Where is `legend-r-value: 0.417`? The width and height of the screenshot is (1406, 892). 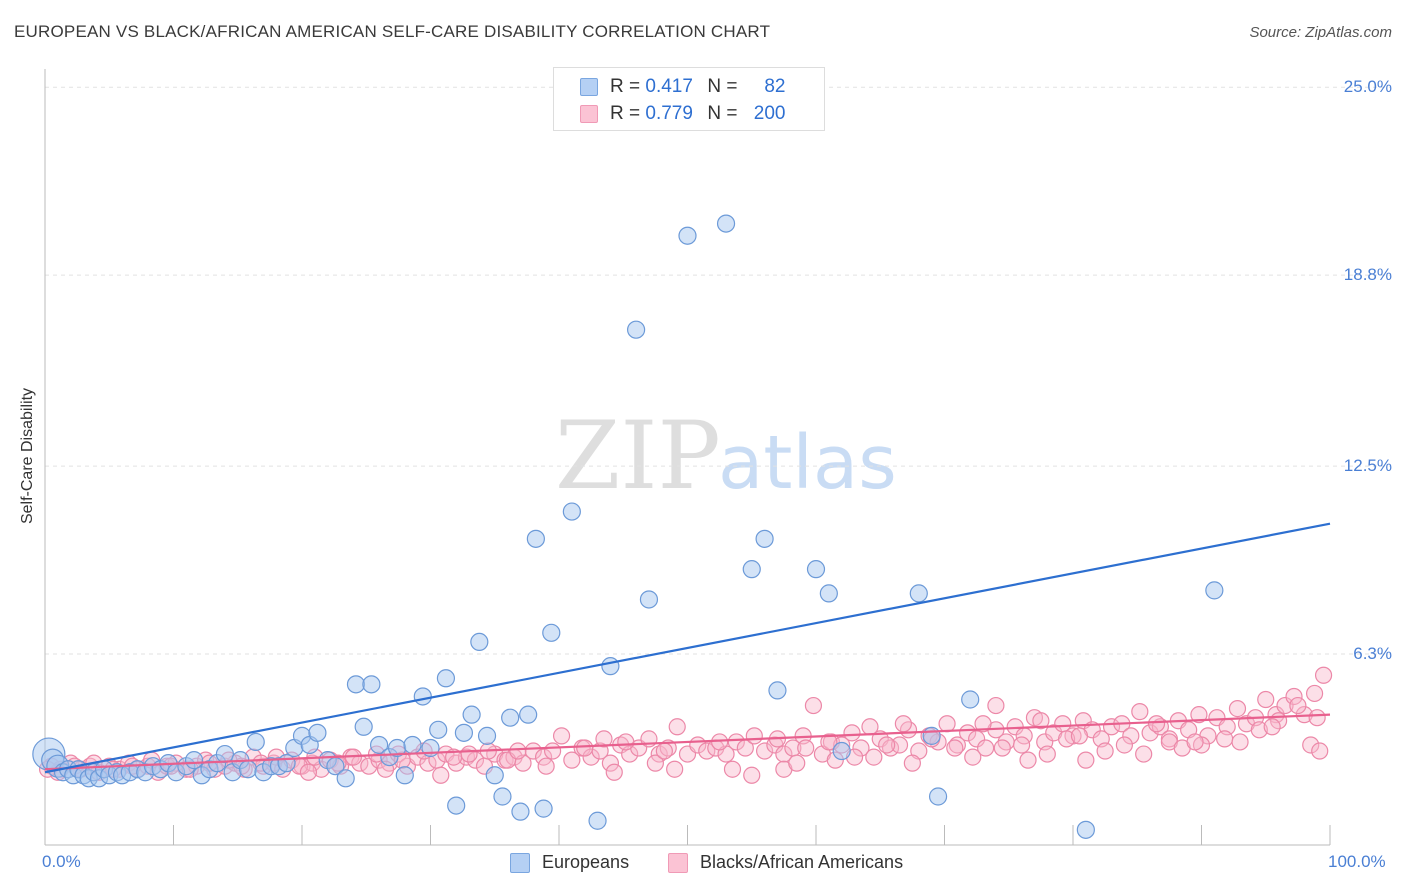 legend-r-value: 0.417 is located at coordinates (669, 86).